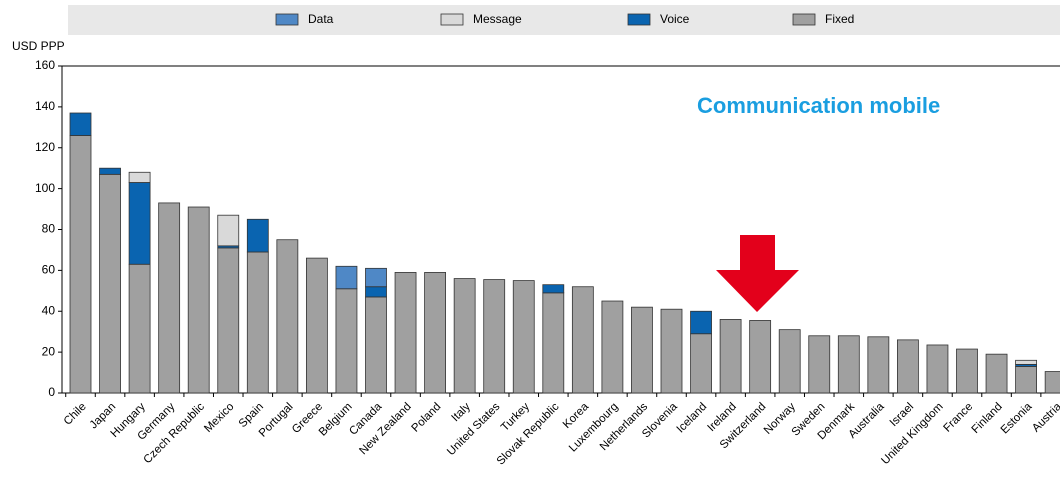  What do you see at coordinates (51, 392) in the screenshot?
I see `y-tick-label: 0` at bounding box center [51, 392].